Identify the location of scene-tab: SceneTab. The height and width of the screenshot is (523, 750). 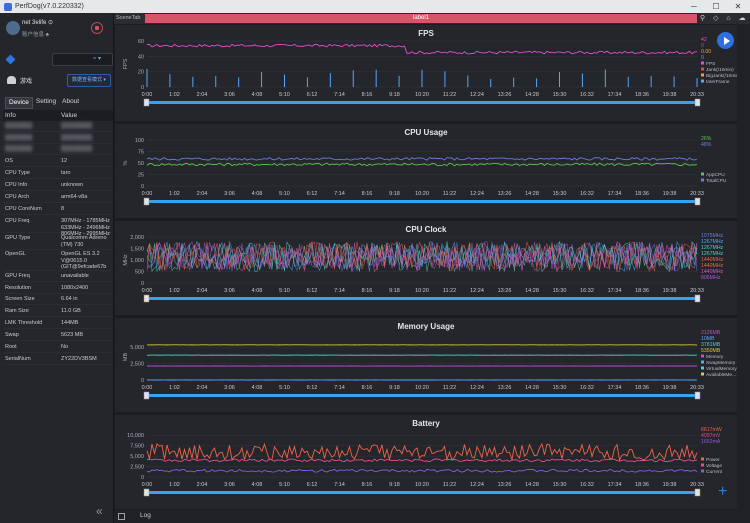
(128, 18).